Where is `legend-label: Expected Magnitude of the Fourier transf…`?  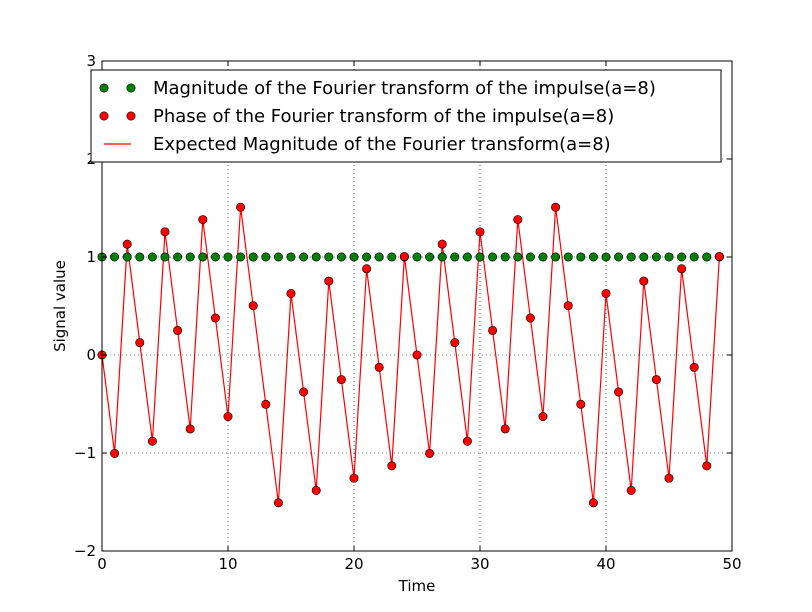 legend-label: Expected Magnitude of the Fourier transf… is located at coordinates (382, 144).